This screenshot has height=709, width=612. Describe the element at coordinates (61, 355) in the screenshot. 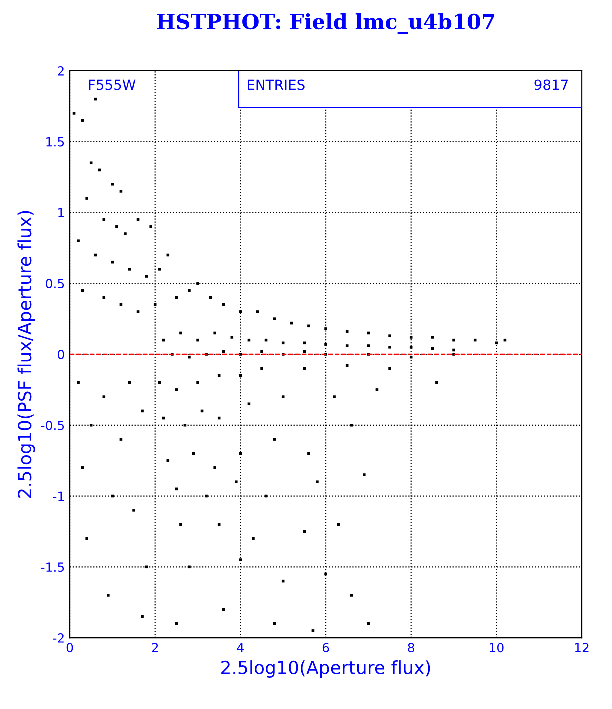

I see `y-tick-label: 0` at that location.